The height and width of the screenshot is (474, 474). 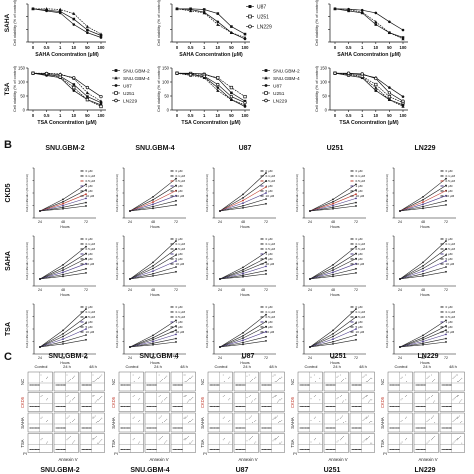 I want to click on x-axis-label: Hours, so click(x=155, y=227).